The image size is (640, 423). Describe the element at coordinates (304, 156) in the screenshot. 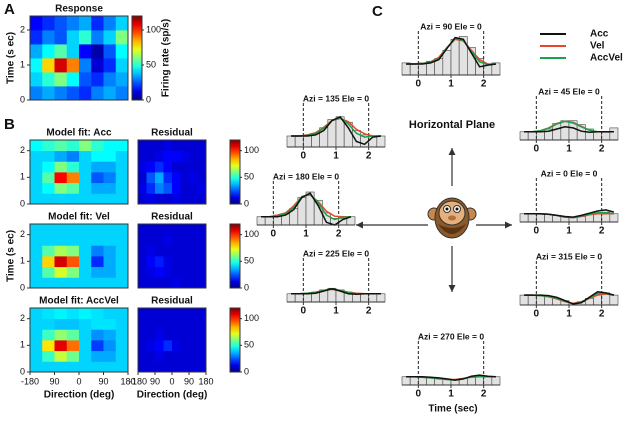

I see `x-tick-label: 0` at that location.